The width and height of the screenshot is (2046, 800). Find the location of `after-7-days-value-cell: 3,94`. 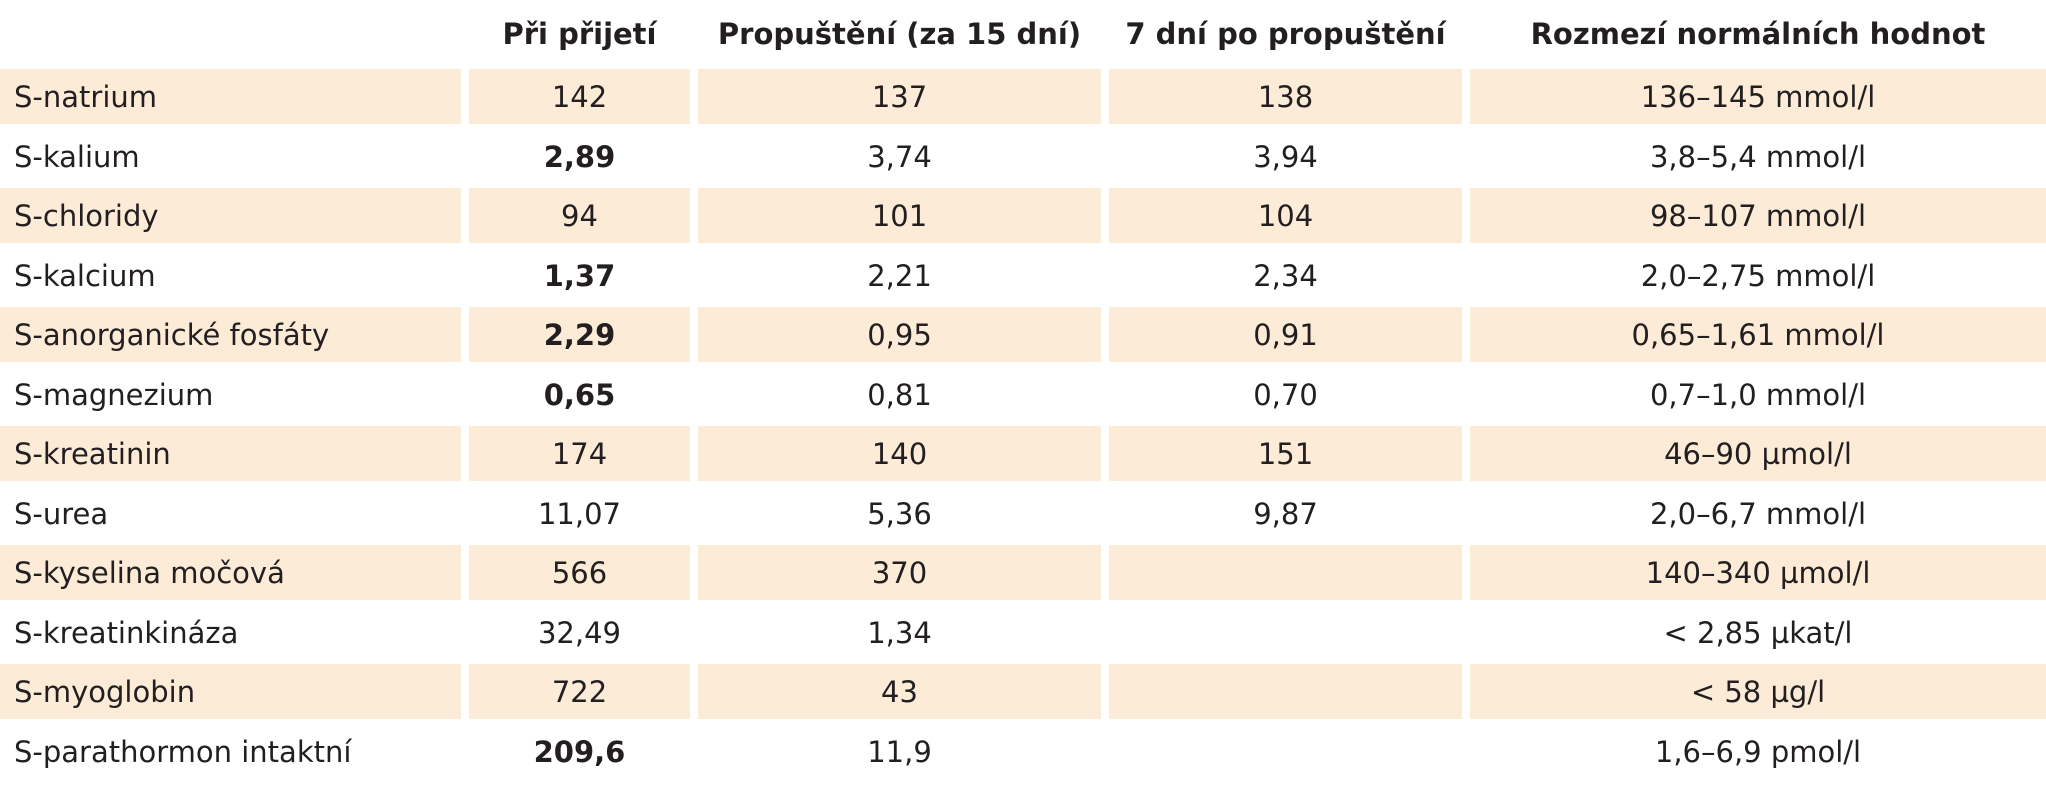

after-7-days-value-cell: 3,94 is located at coordinates (1285, 156).